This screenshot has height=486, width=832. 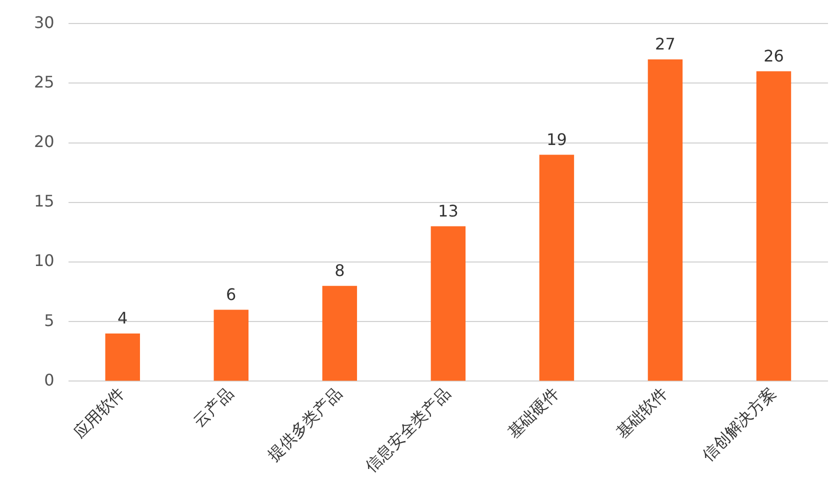 What do you see at coordinates (44, 260) in the screenshot?
I see `y-tick-label: 10` at bounding box center [44, 260].